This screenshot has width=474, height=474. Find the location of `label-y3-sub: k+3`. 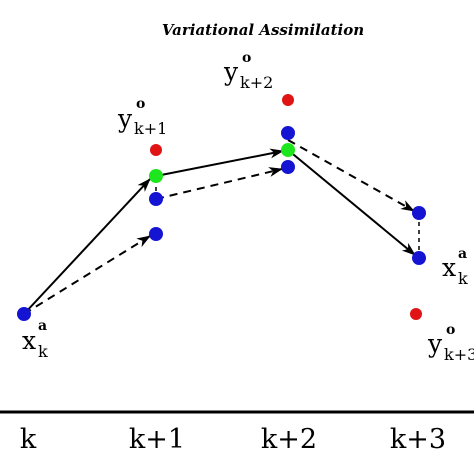

label-y3-sub: k+3 is located at coordinates (459, 354).